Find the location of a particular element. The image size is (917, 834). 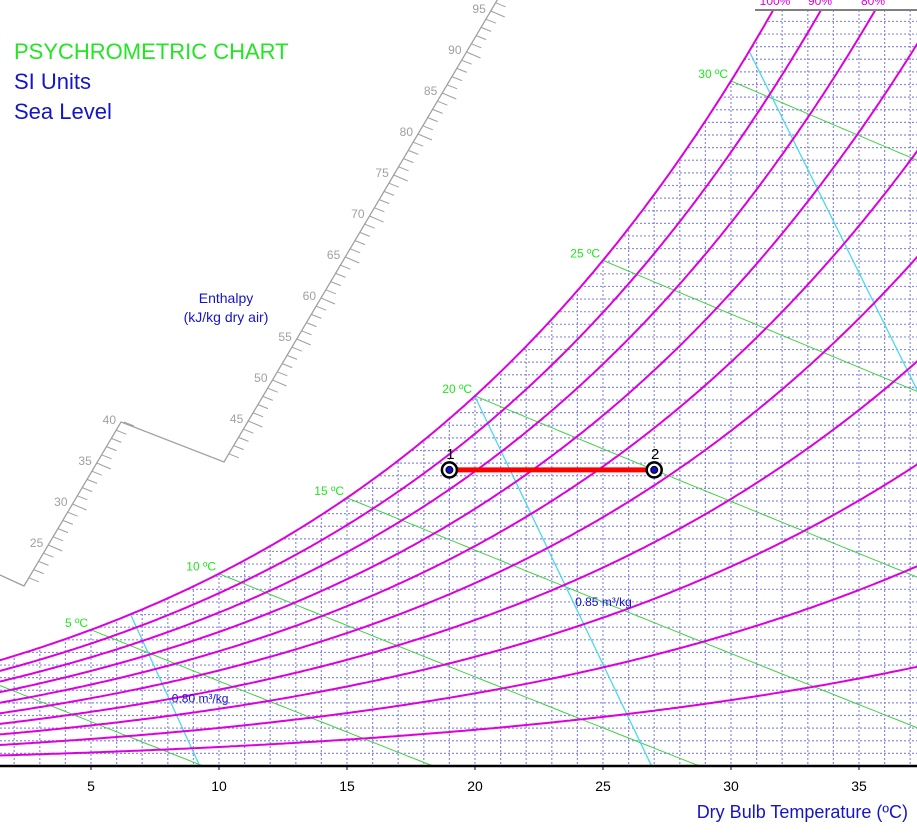

x-tick-label: 25 is located at coordinates (603, 786).